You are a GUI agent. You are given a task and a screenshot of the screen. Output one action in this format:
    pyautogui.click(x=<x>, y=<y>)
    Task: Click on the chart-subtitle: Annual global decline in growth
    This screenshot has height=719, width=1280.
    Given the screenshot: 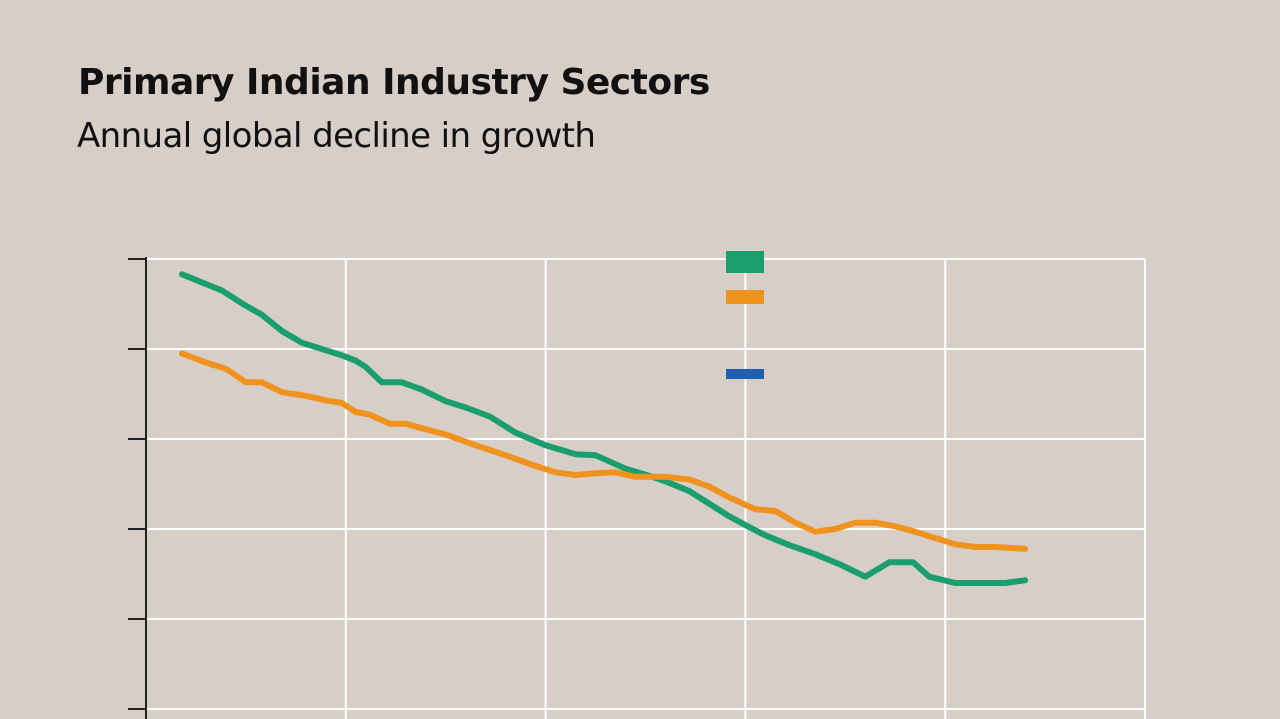 What is the action you would take?
    pyautogui.click(x=336, y=136)
    